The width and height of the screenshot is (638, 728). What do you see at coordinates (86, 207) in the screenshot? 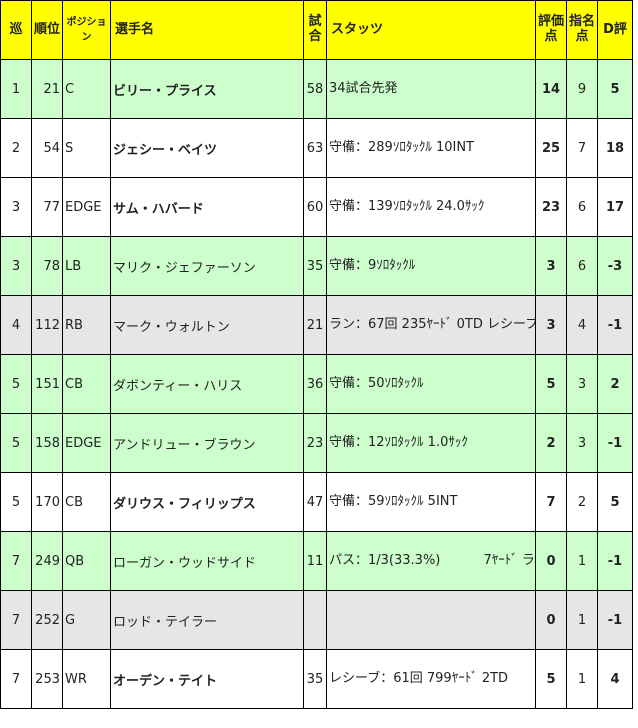
I see `cell-position: EDGE` at bounding box center [86, 207].